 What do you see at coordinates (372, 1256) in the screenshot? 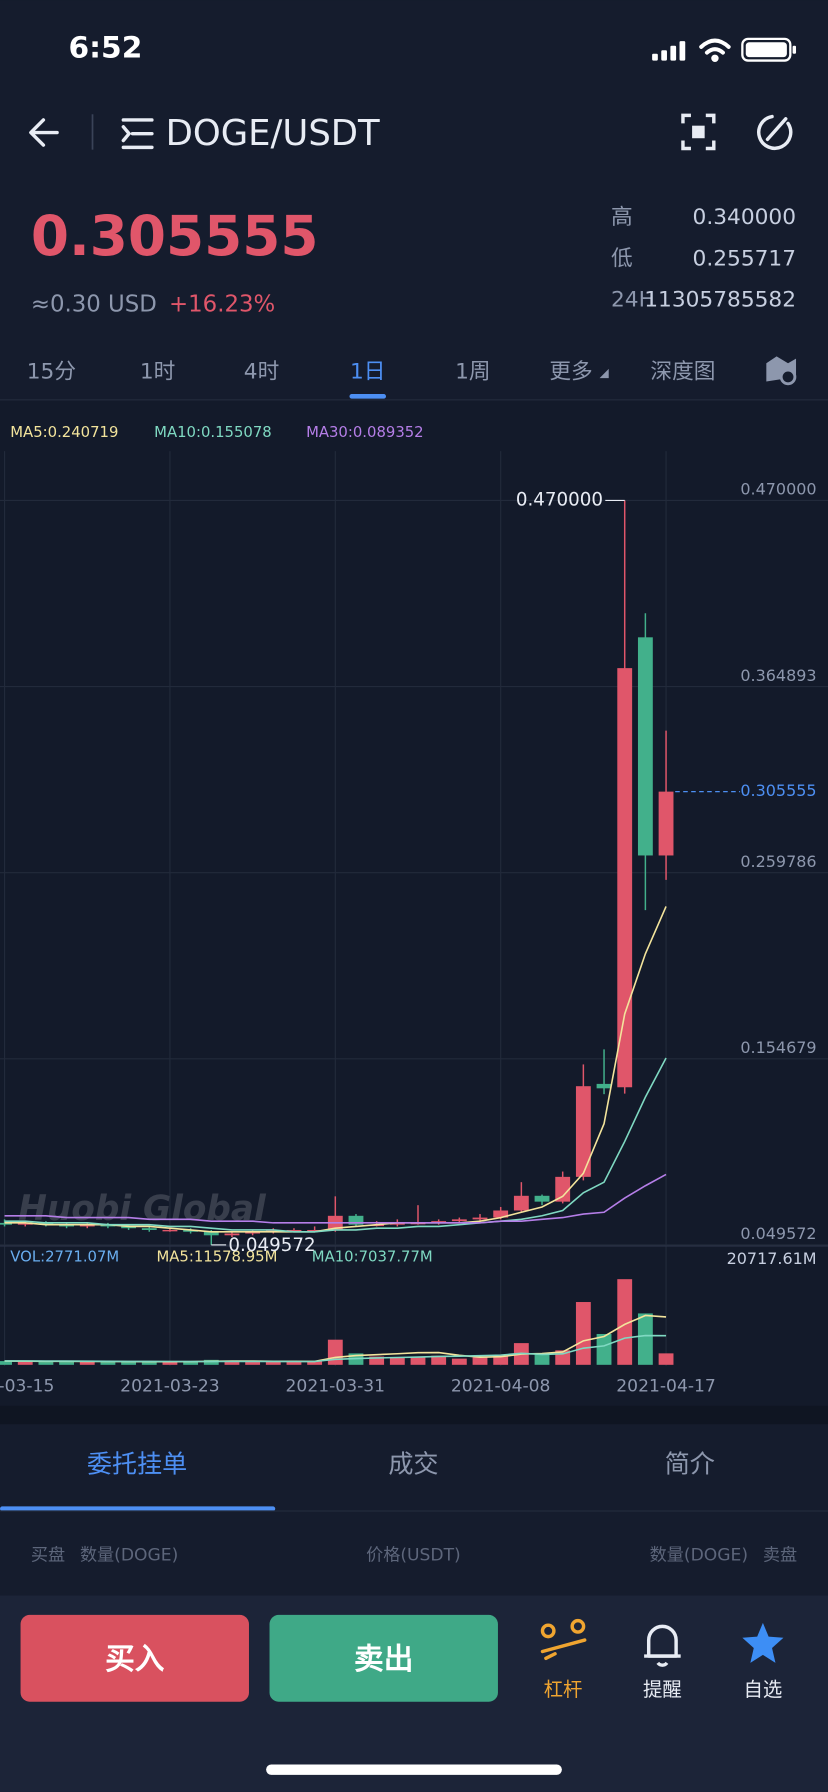
I see `vol-ma-legend: MA10:7037.77M` at bounding box center [372, 1256].